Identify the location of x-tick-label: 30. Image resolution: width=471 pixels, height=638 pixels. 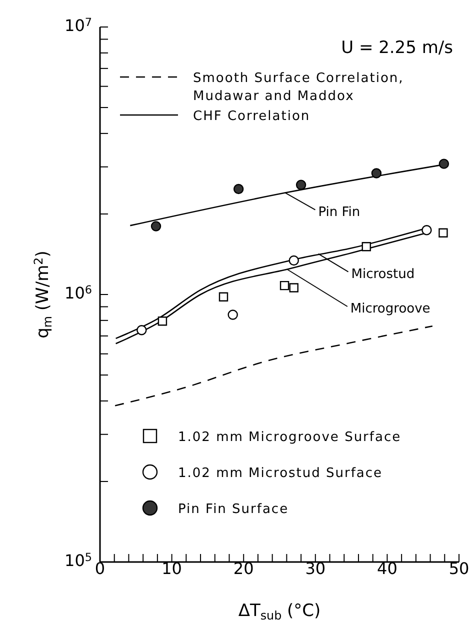
(315, 568).